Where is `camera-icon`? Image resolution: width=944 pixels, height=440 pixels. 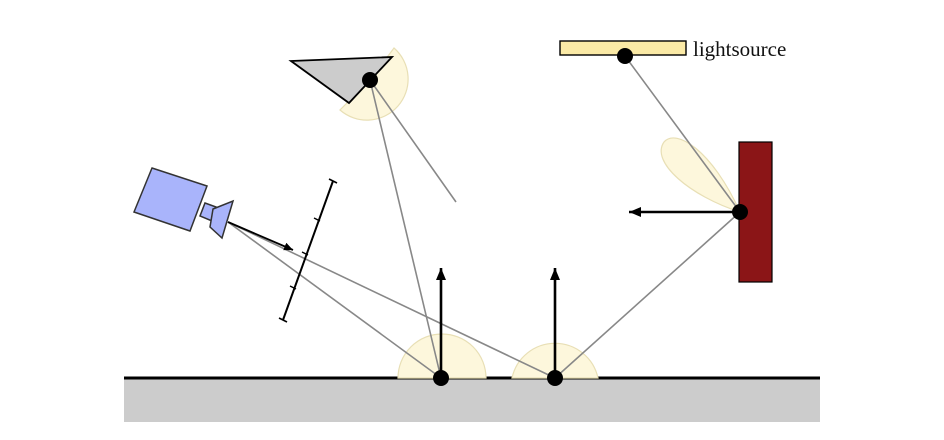
camera-icon is located at coordinates (184, 203).